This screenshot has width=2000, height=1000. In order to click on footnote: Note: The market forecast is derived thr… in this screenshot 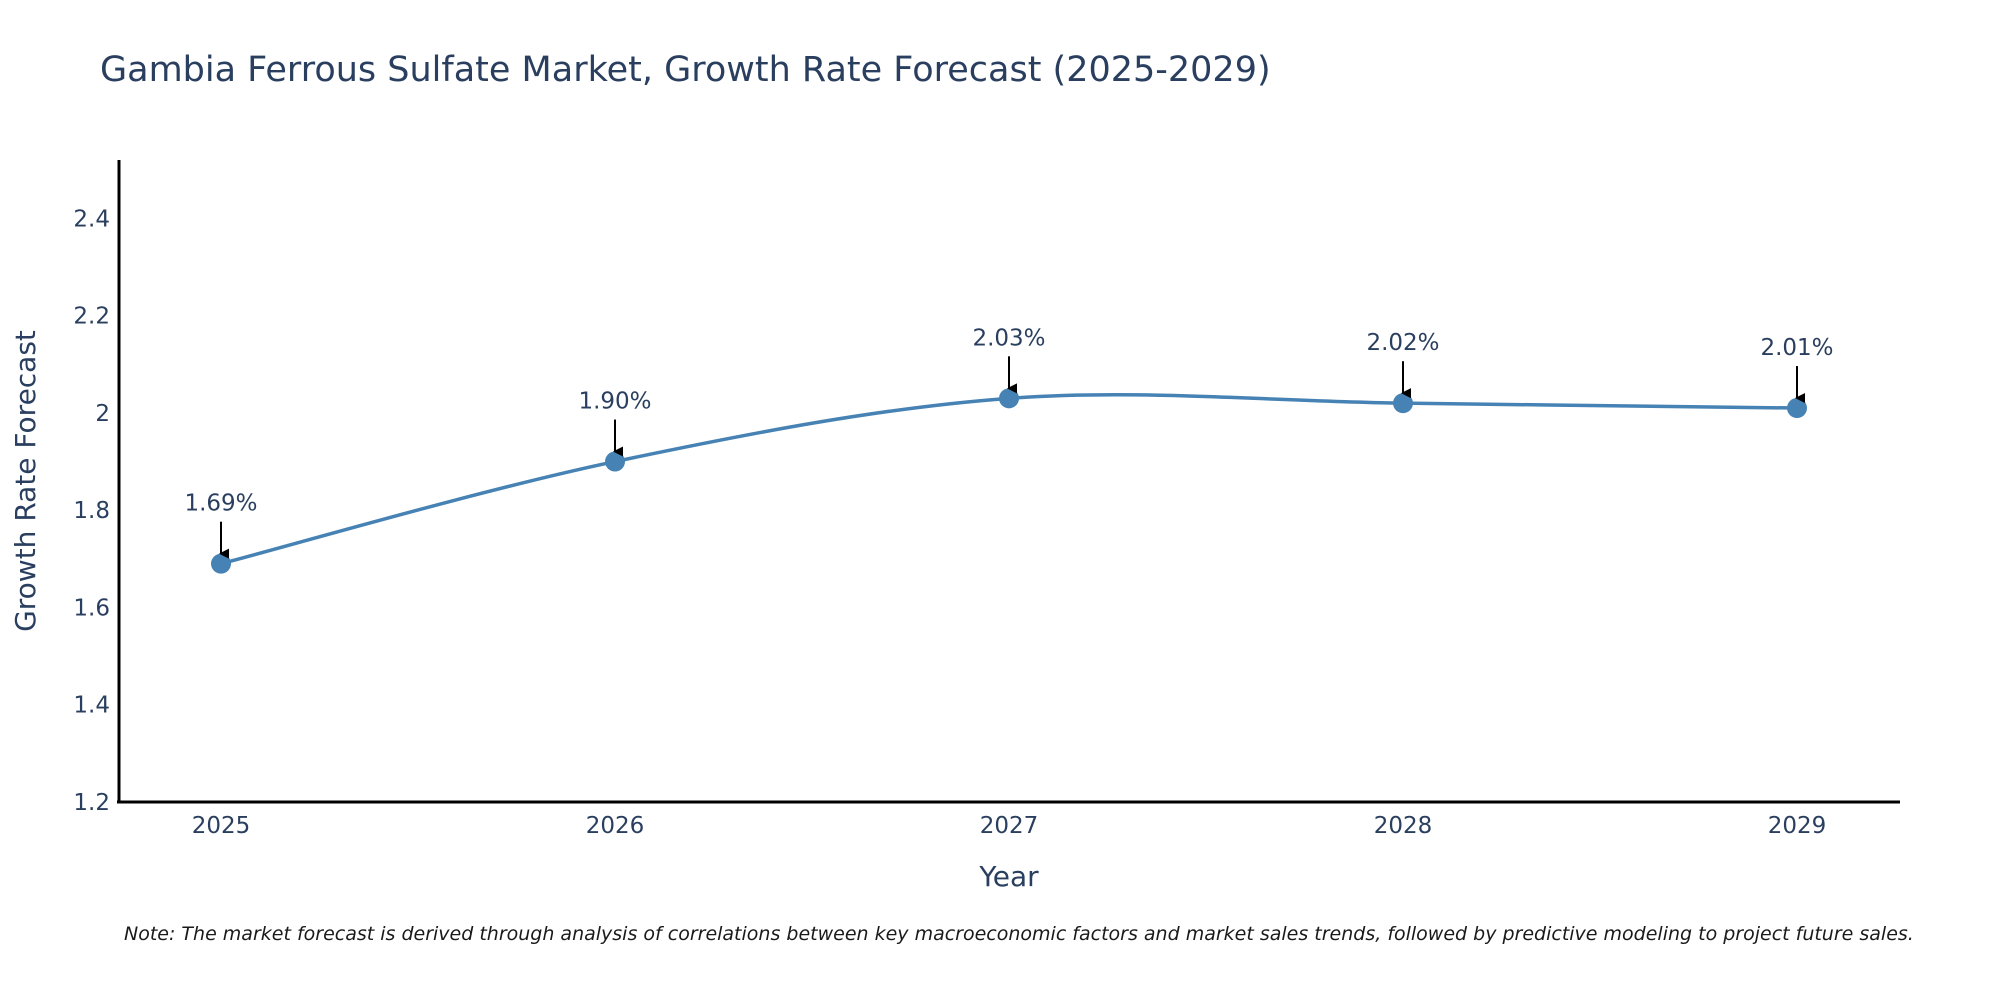, I will do `click(1019, 934)`.